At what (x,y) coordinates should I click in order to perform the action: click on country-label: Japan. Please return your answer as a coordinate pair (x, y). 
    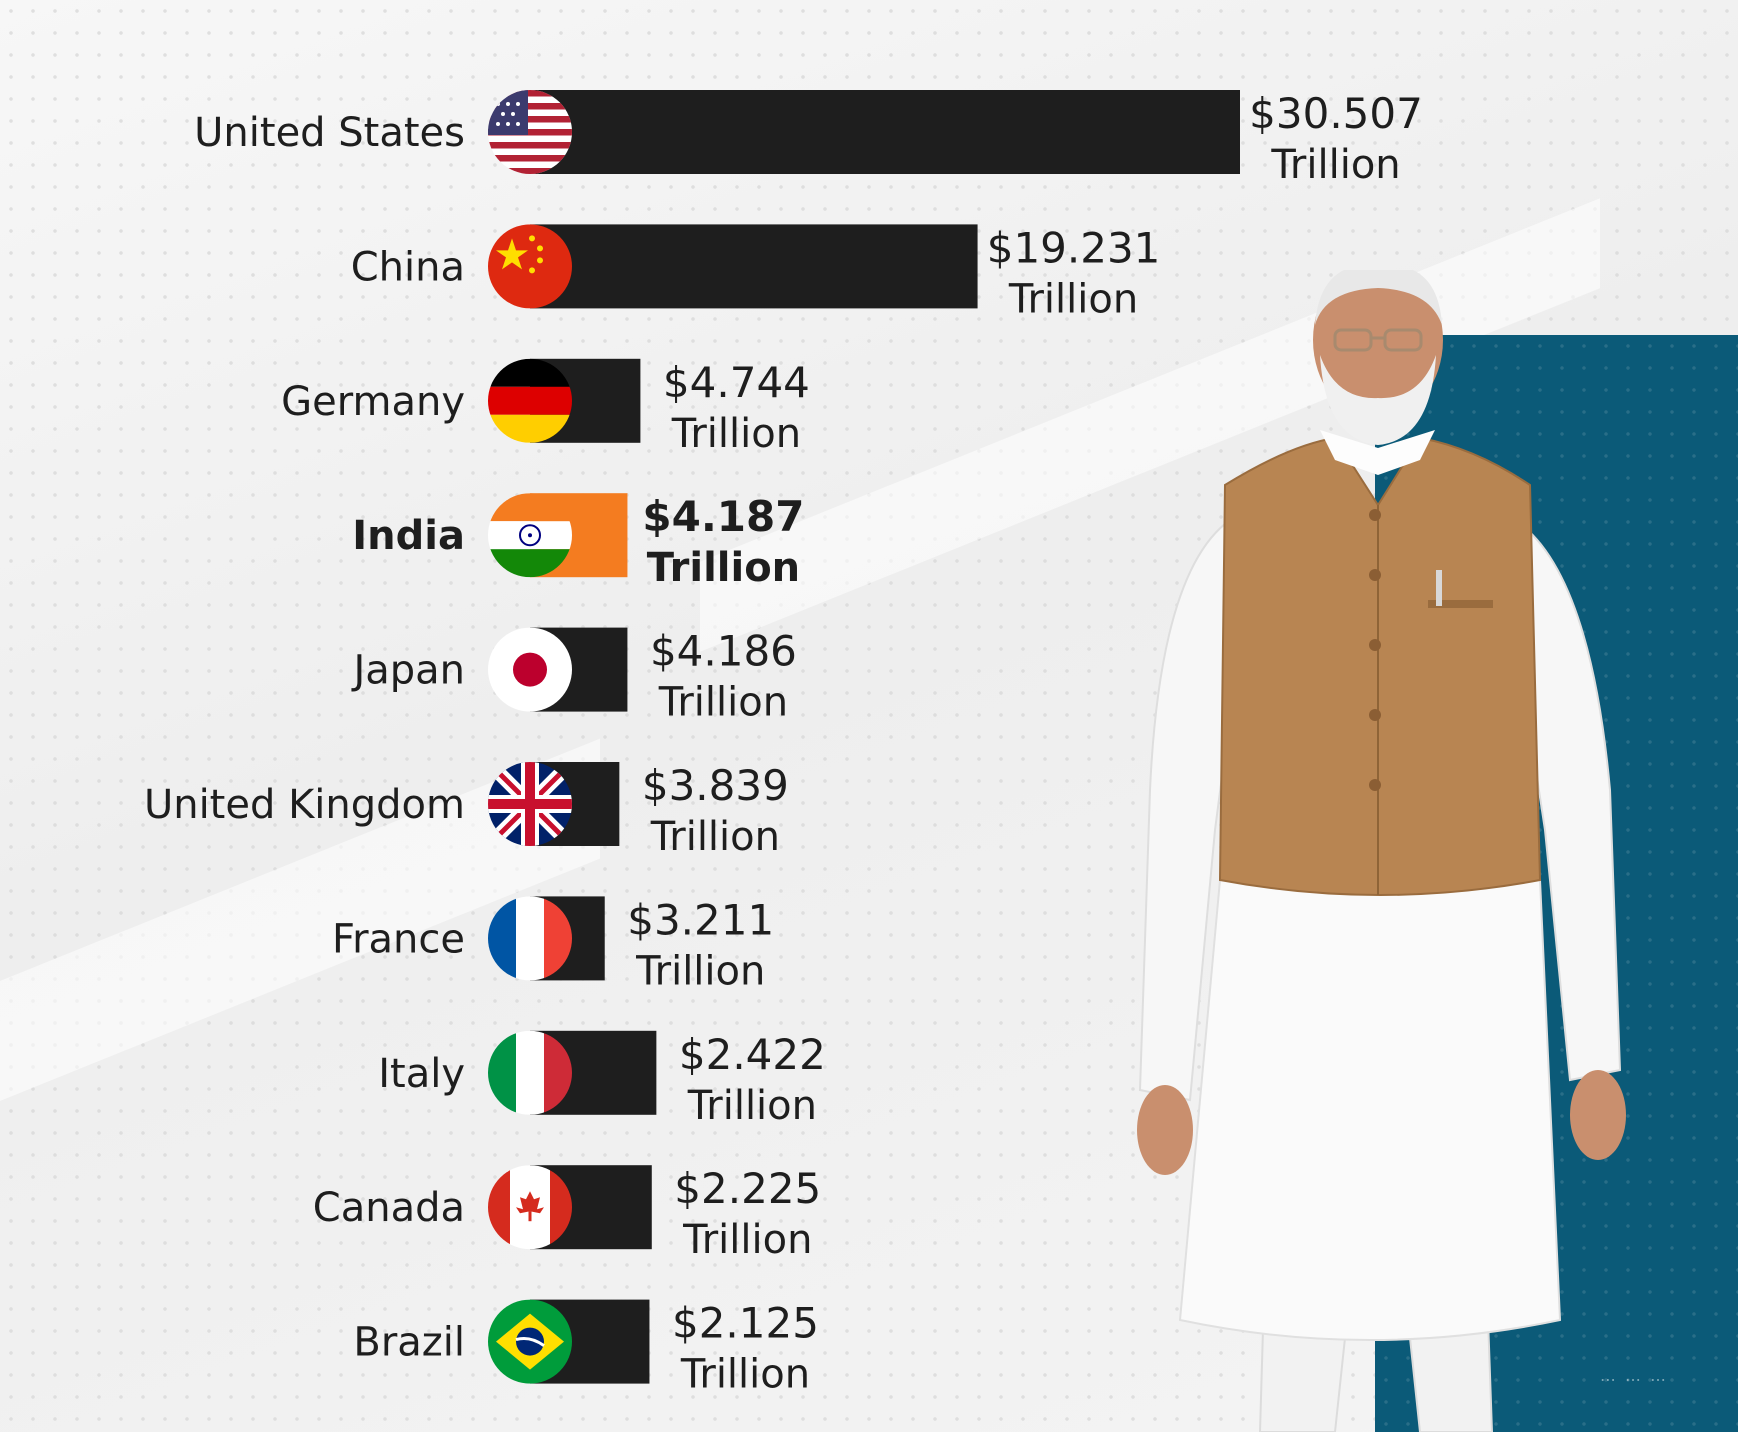
    Looking at the image, I should click on (407, 671).